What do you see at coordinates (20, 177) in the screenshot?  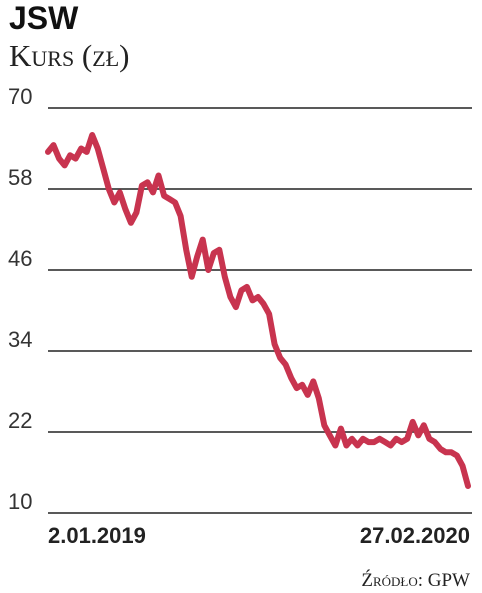 I see `y-tick-label: 58` at bounding box center [20, 177].